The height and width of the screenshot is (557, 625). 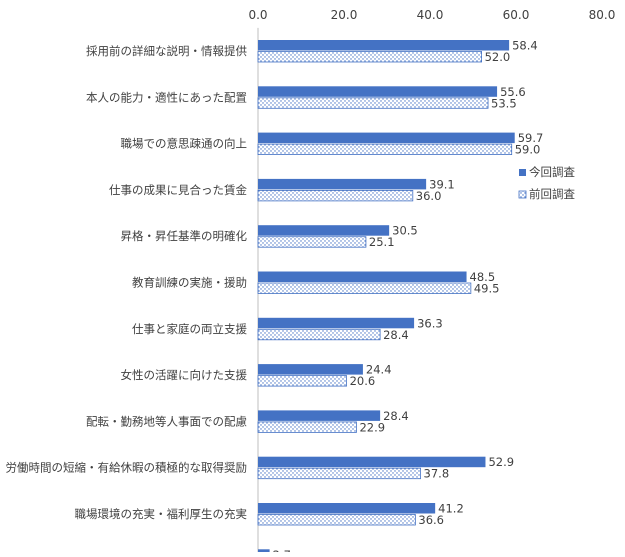 What do you see at coordinates (382, 242) in the screenshot?
I see `data-label-previous: 25.1` at bounding box center [382, 242].